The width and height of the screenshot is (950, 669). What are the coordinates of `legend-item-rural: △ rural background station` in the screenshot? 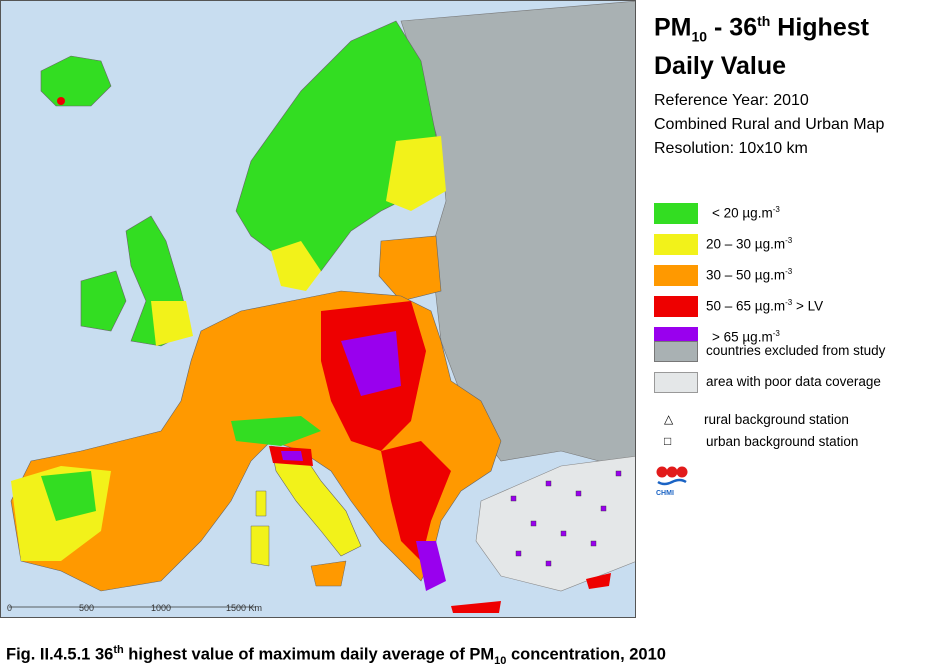 It's located at (802, 422).